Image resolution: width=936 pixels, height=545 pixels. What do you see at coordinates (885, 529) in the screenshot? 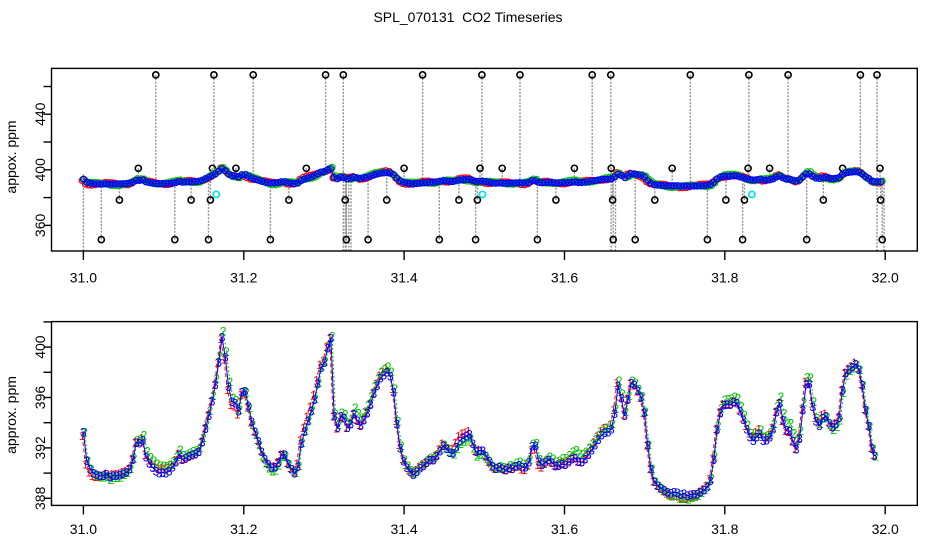
I see `svg-text: 32.0` at bounding box center [885, 529].